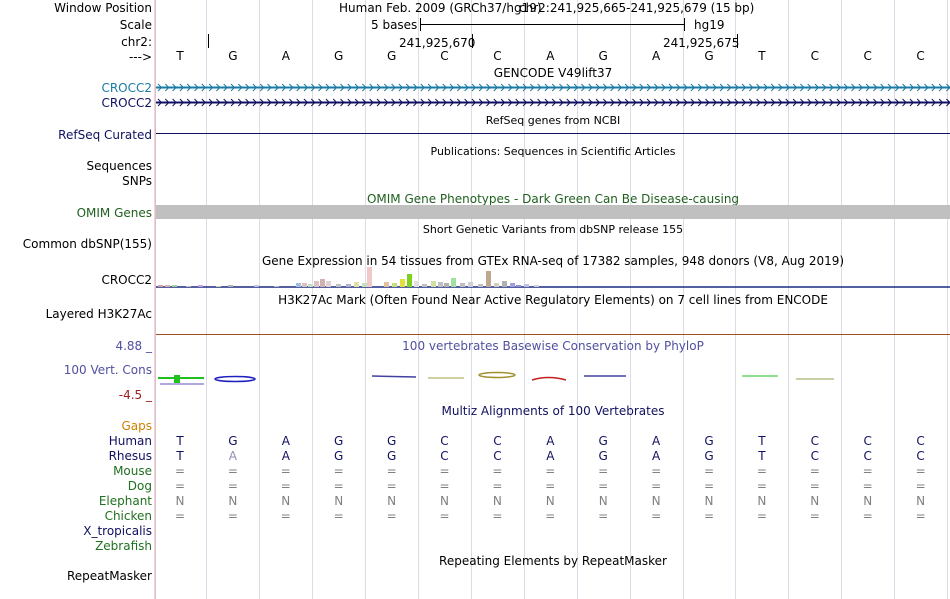  I want to click on cons-label: 100 Vert. Cons, so click(107, 370).